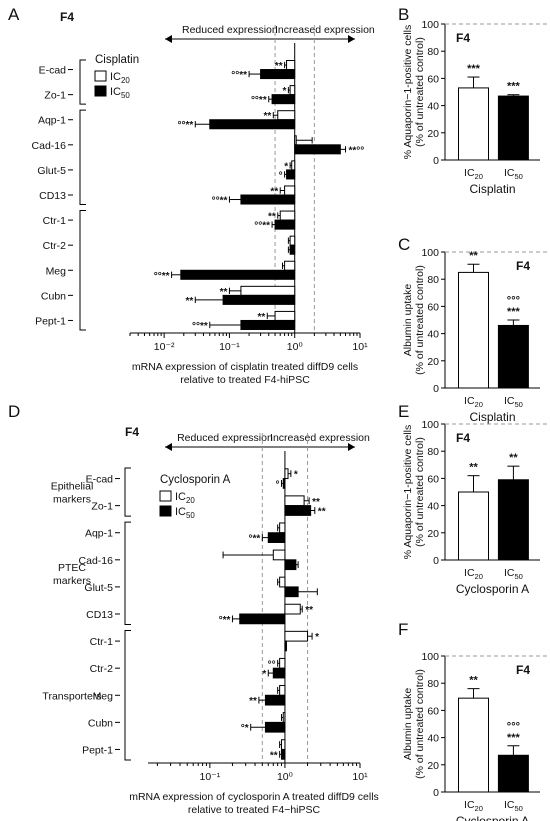  Describe the element at coordinates (100, 91) in the screenshot. I see `legend-swatch-ic50` at that location.